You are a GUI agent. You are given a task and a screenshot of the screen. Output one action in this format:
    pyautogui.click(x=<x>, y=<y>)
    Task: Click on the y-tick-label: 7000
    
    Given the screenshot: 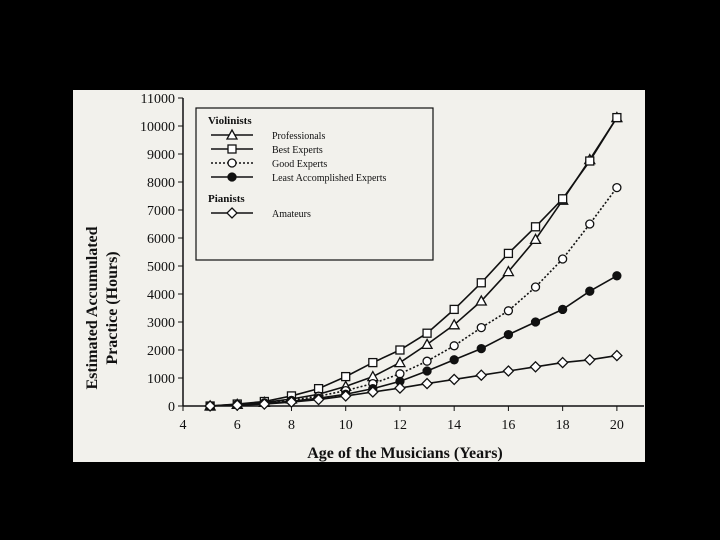 What is the action you would take?
    pyautogui.click(x=161, y=211)
    